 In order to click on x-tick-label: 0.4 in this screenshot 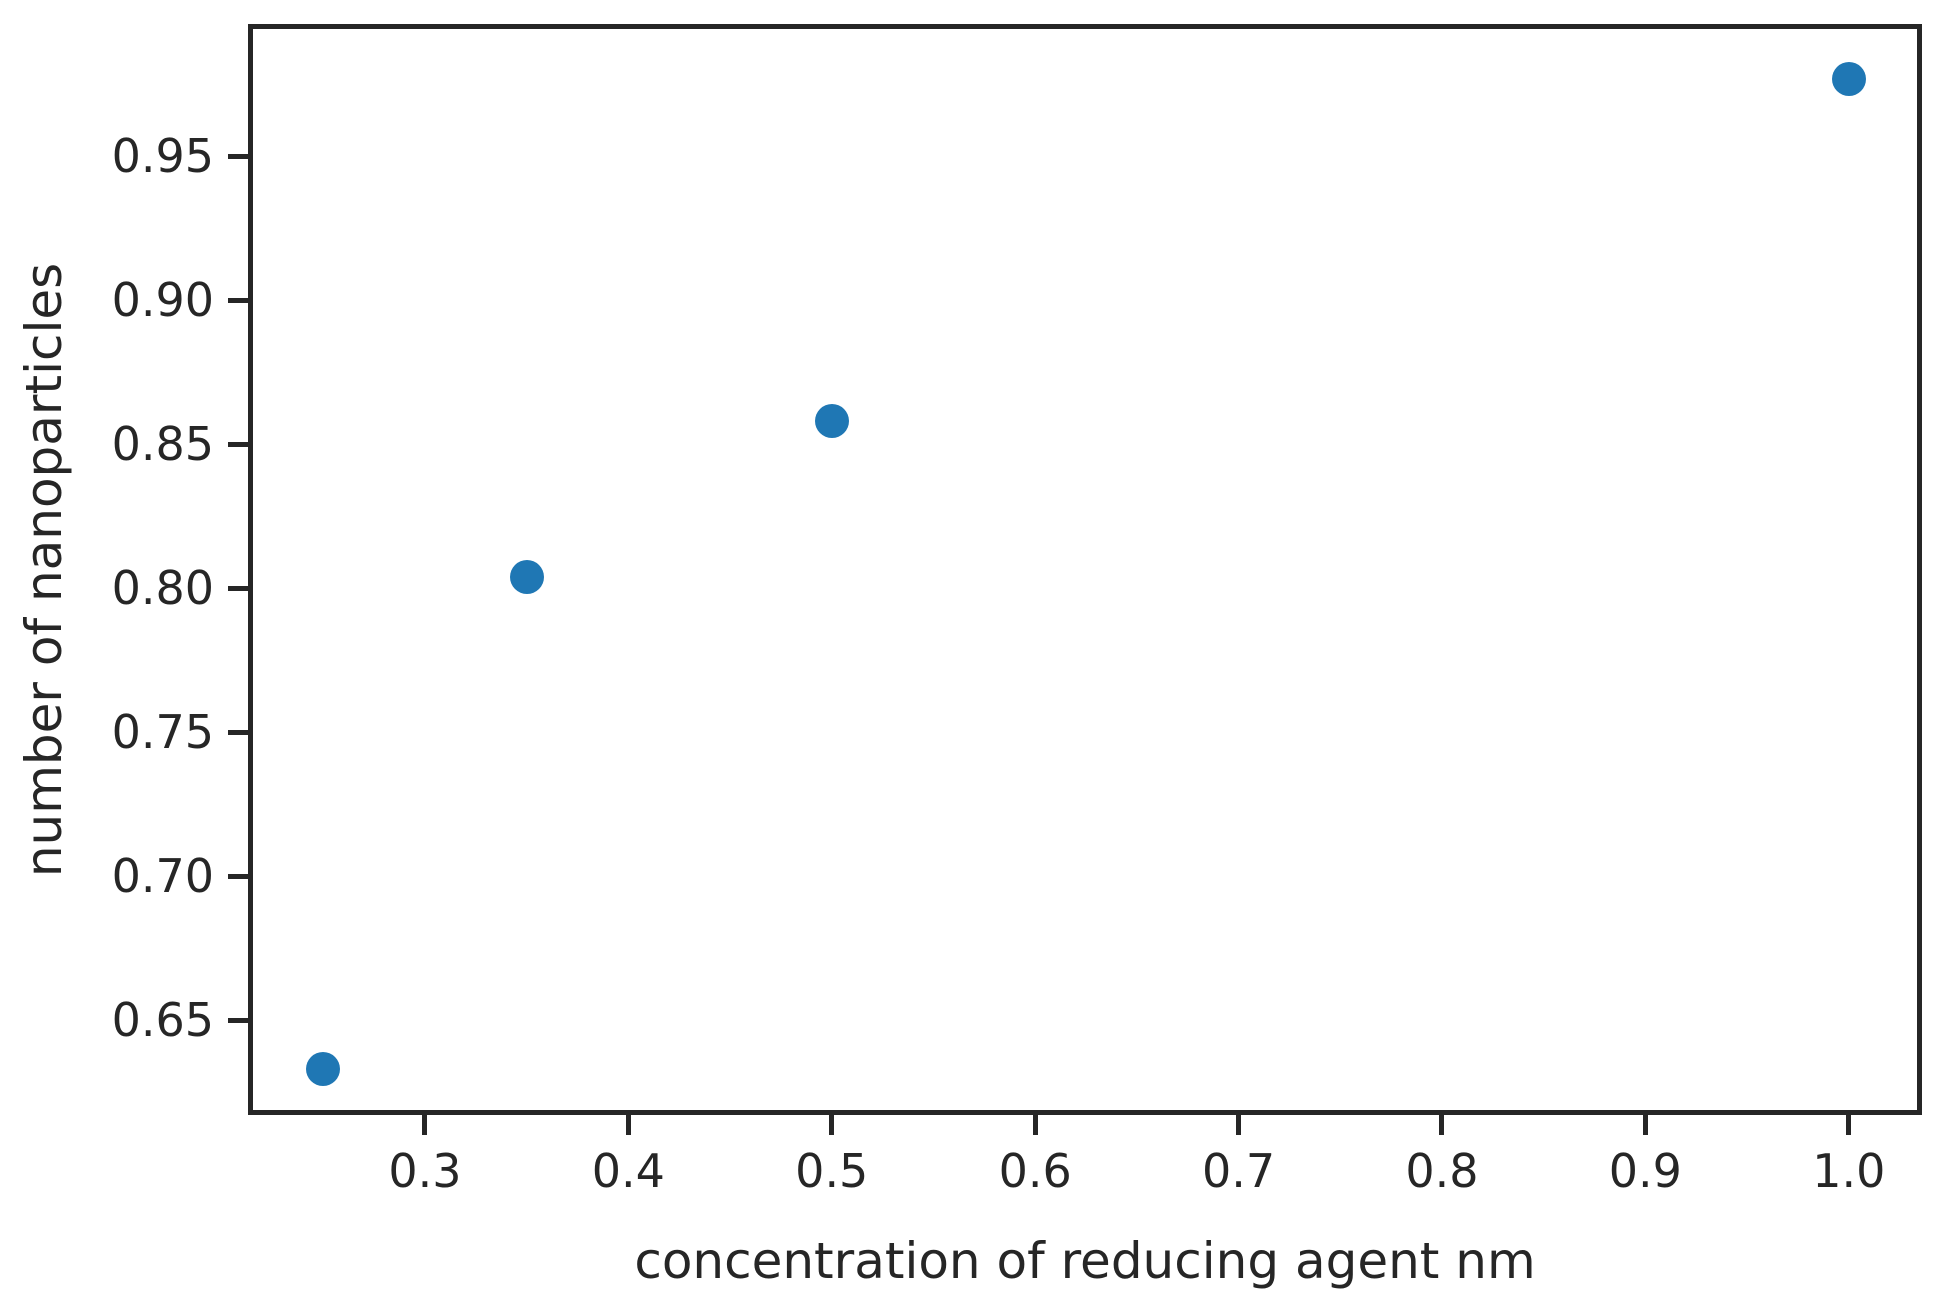, I will do `click(628, 1171)`.